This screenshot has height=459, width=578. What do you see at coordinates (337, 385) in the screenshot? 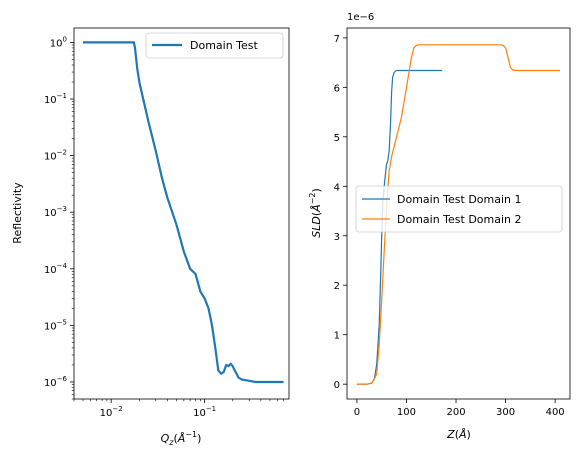
I see `y-tick-label: 0` at bounding box center [337, 385].